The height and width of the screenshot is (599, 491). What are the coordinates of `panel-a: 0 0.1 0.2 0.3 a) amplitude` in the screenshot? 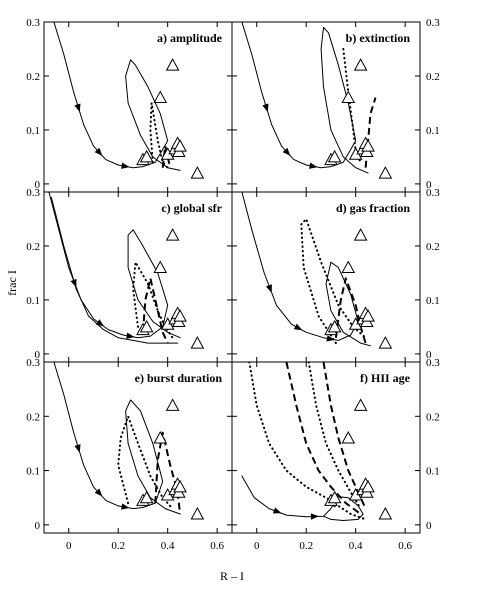 It's located at (129, 105).